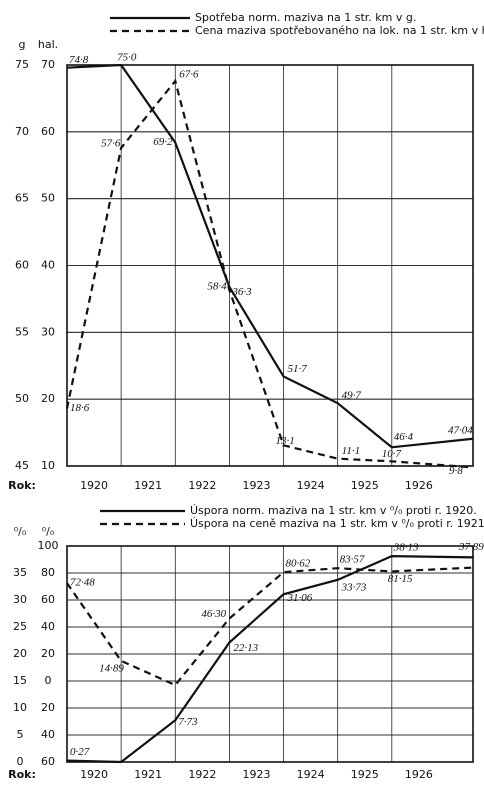 The height and width of the screenshot is (785, 484). I want to click on value-label: 49·7, so click(352, 396).